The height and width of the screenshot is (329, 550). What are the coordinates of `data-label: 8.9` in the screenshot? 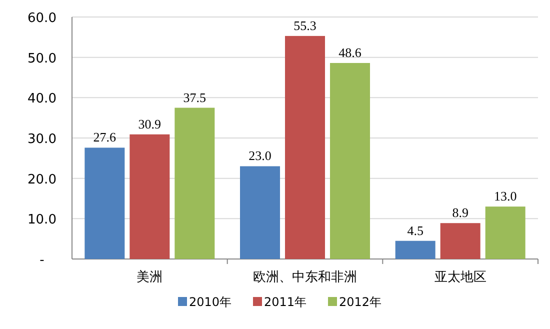 It's located at (460, 212).